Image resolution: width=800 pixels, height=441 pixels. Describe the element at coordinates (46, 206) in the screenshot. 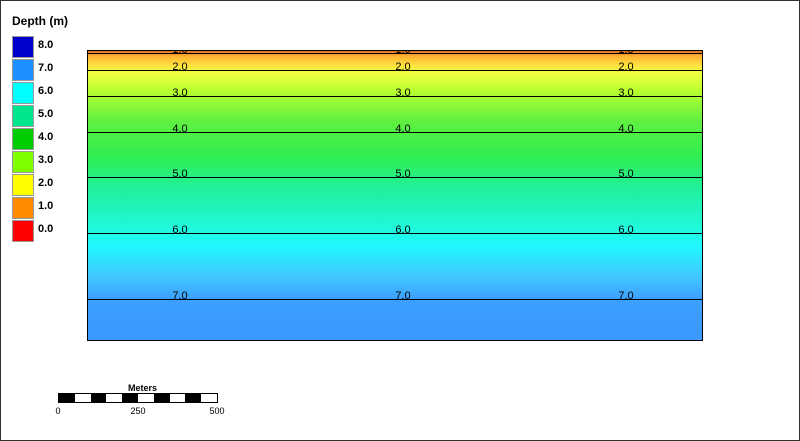

I see `legend-label: 1.0` at that location.